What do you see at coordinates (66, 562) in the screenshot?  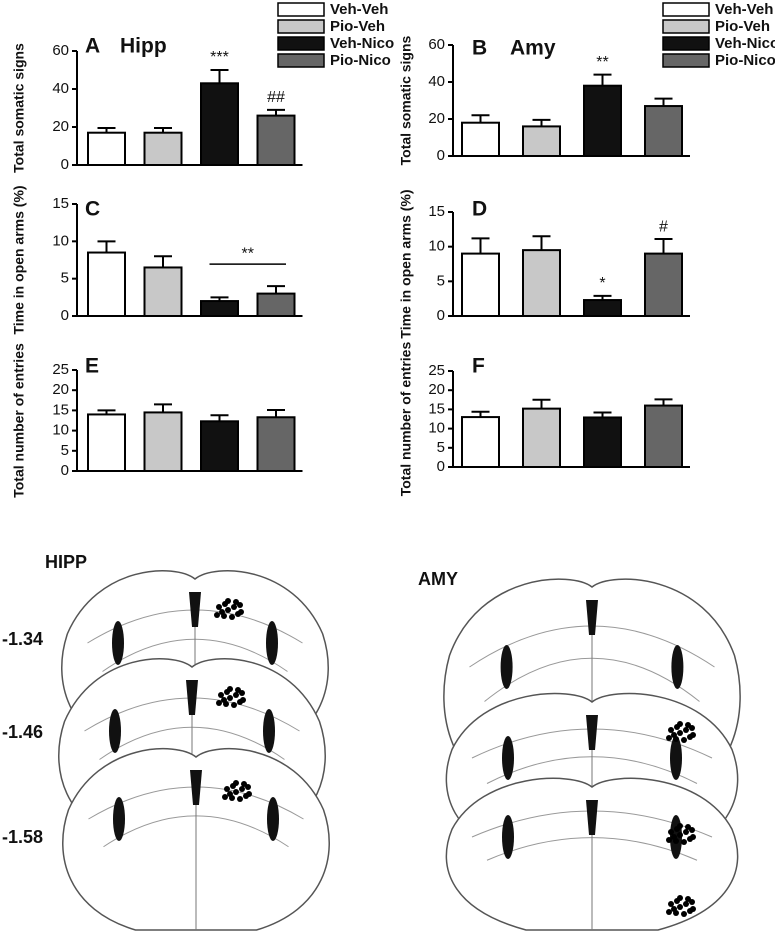 I see `atlas-title: HIPP` at bounding box center [66, 562].